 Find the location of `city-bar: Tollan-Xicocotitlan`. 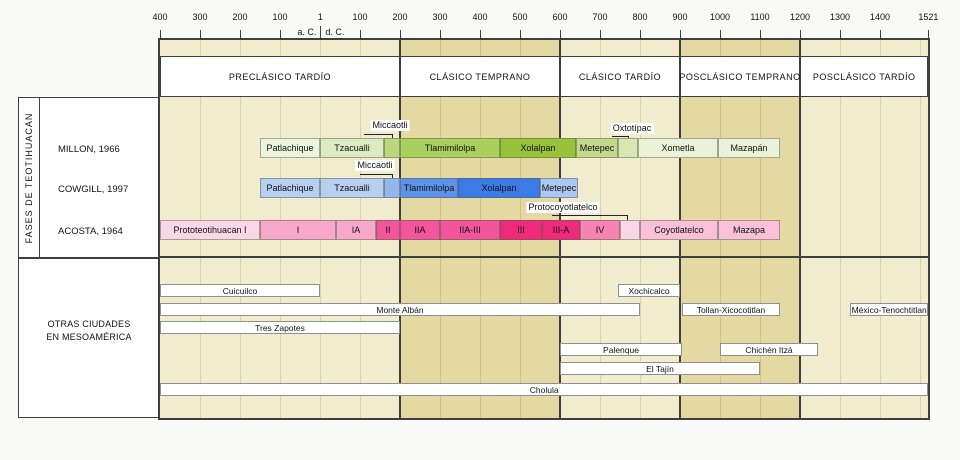

city-bar: Tollan-Xicocotitlan is located at coordinates (731, 309).